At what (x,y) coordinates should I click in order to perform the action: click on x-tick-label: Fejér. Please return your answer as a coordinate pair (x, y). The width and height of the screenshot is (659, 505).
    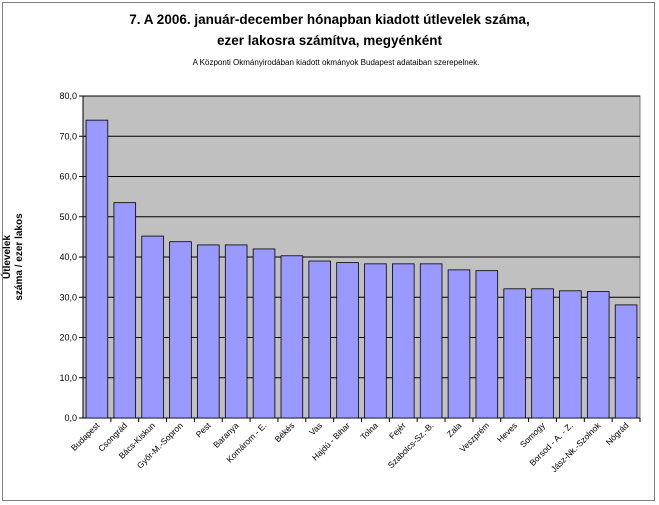
    Looking at the image, I should click on (397, 430).